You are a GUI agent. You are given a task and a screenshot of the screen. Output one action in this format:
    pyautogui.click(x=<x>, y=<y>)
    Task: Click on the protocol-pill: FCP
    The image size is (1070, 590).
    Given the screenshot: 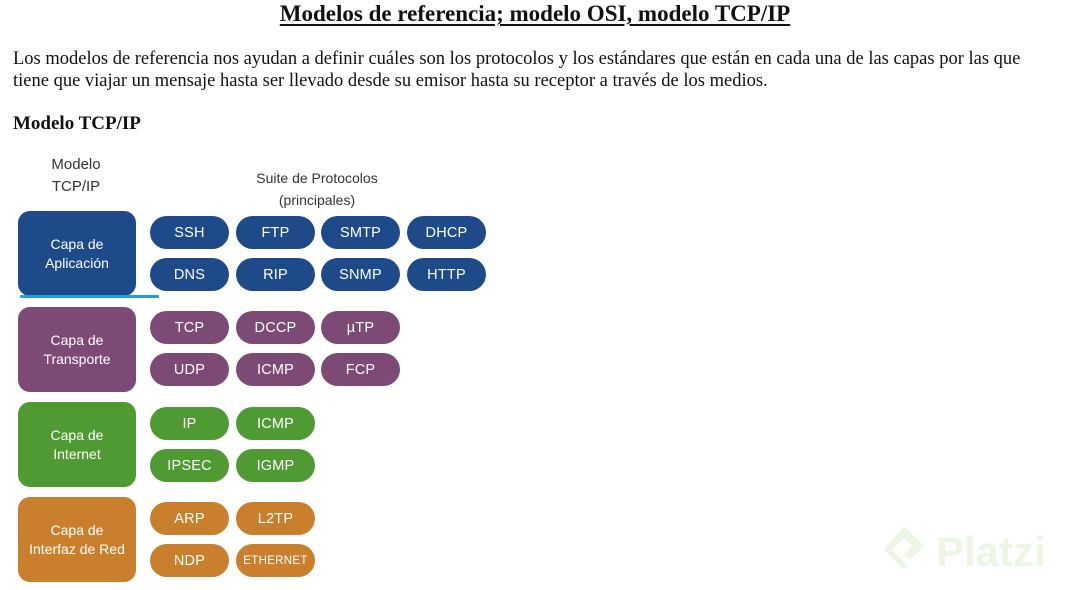 What is the action you would take?
    pyautogui.click(x=360, y=369)
    